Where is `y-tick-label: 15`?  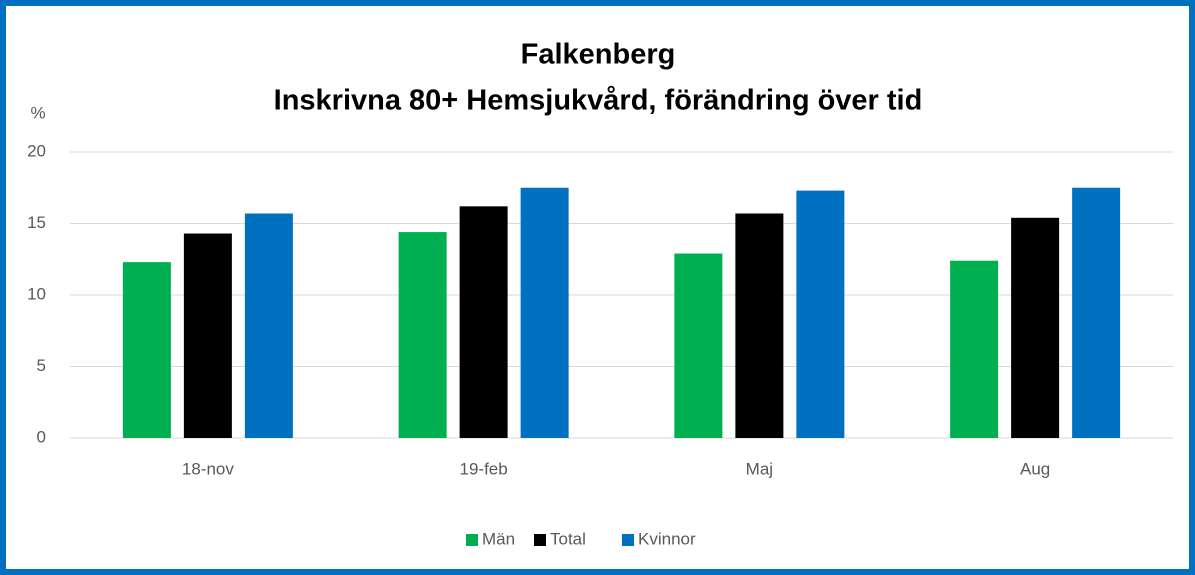
y-tick-label: 15 is located at coordinates (36, 222).